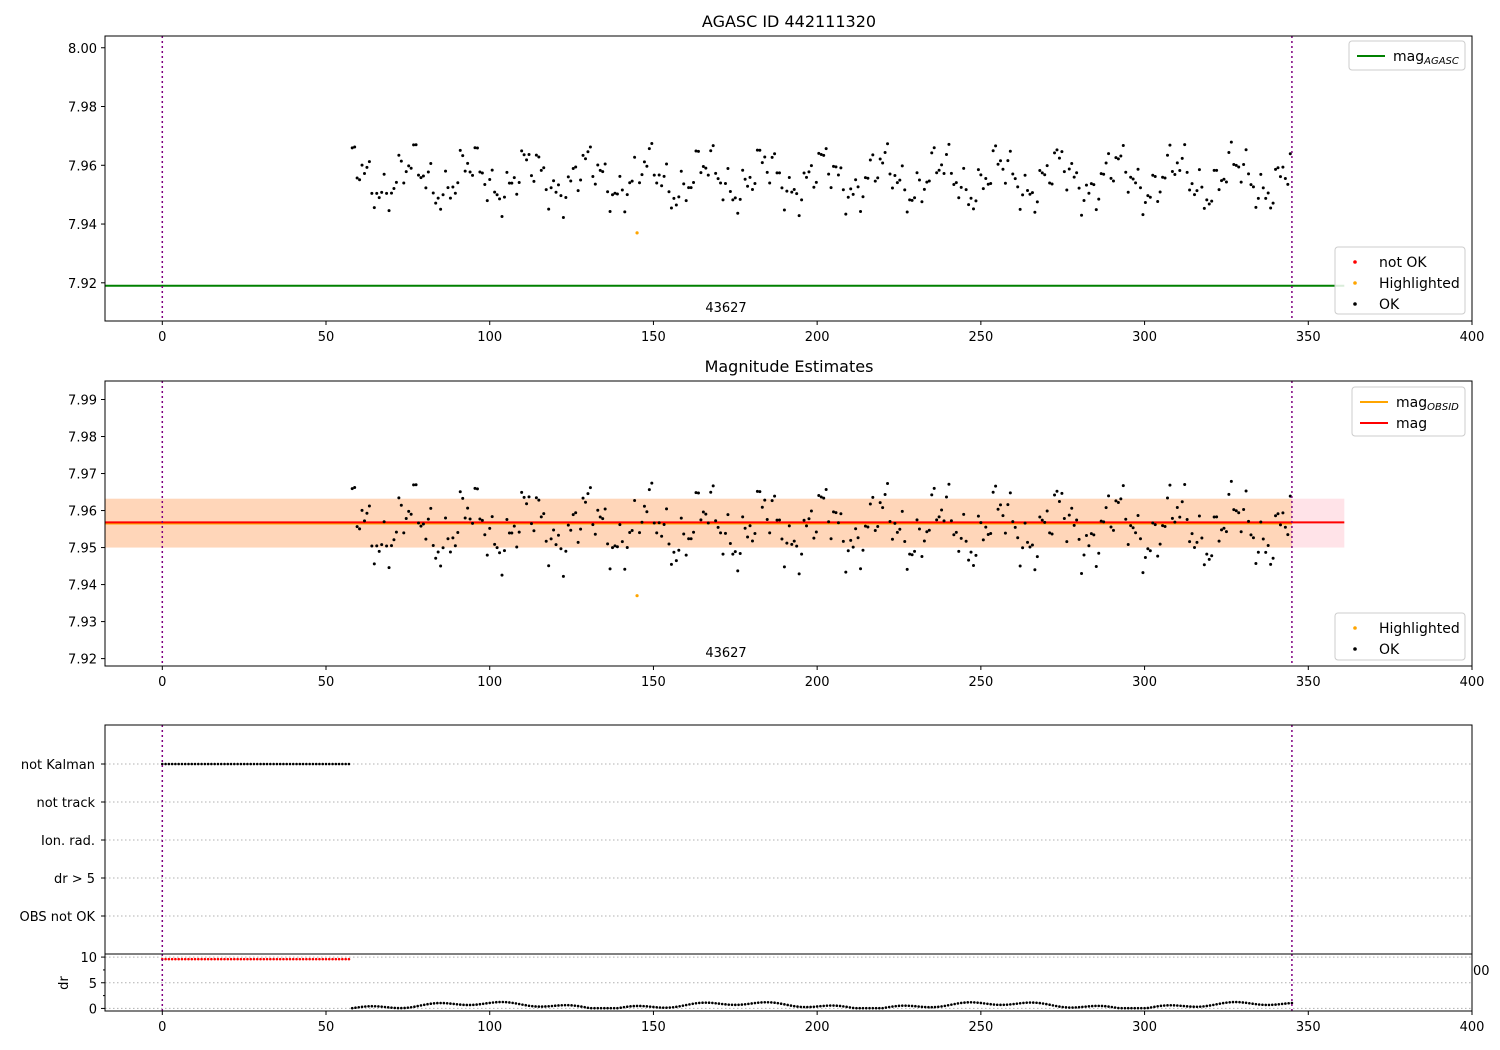 This screenshot has height=1050, width=1500. I want to click on chart-2-ytick-label-6: 7.93, so click(82, 623).